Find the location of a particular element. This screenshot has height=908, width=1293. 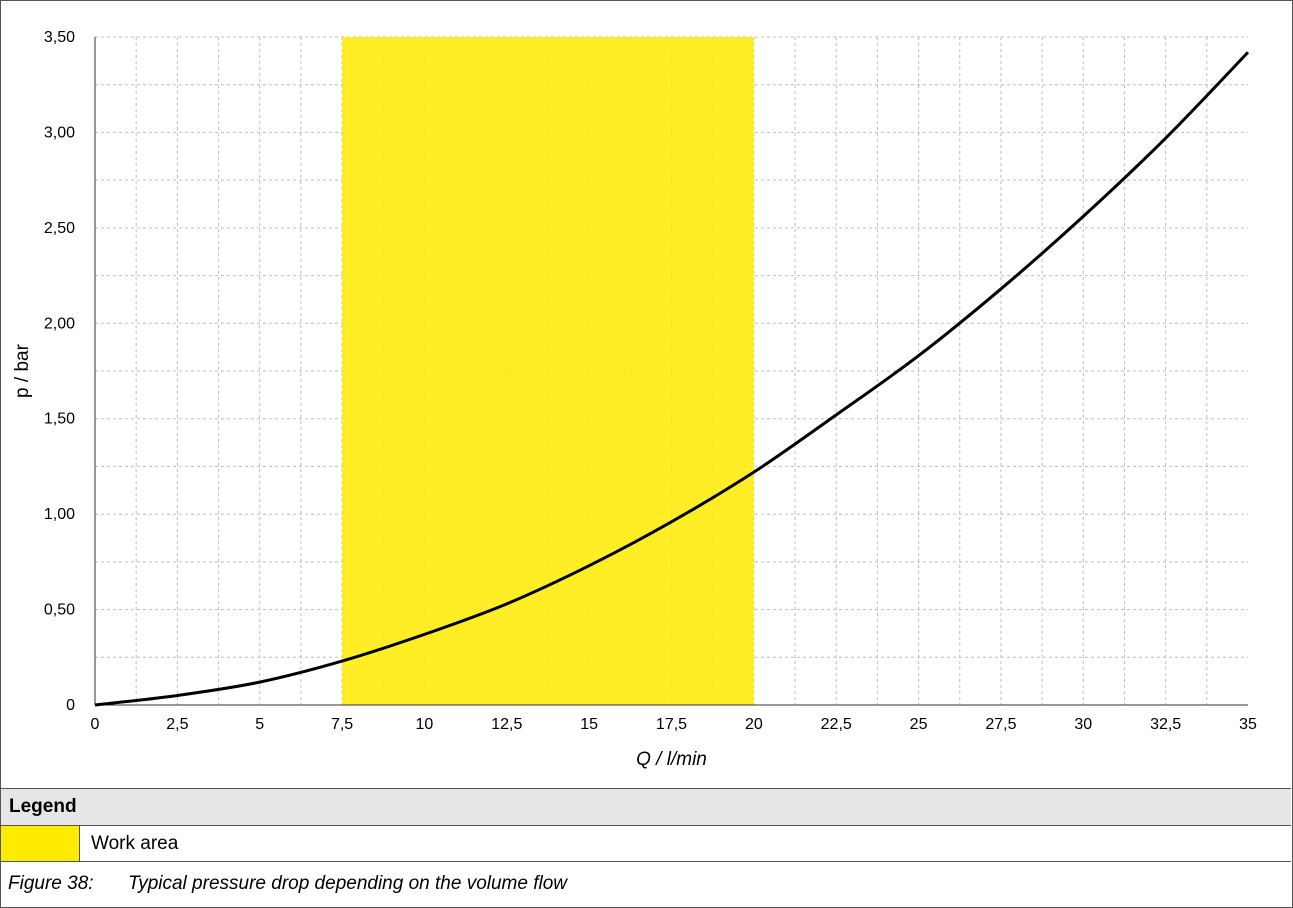

x-tick-label: 7,5 is located at coordinates (342, 724).